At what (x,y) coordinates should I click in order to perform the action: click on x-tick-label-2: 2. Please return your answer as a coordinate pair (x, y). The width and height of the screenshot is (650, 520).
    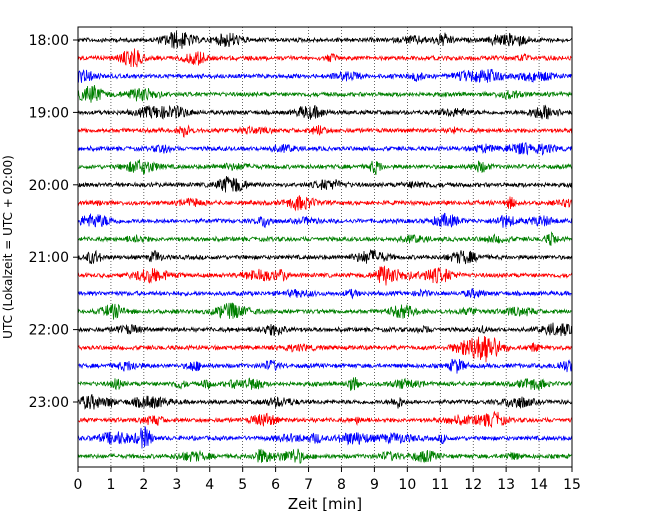
    Looking at the image, I should click on (143, 485).